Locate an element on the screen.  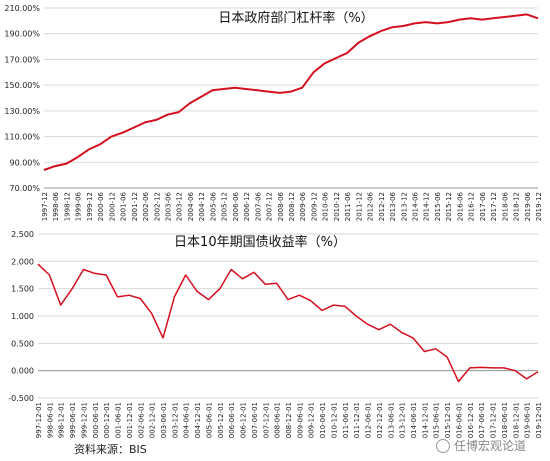
watermark: 任博宏观论道 is located at coordinates (480, 445).